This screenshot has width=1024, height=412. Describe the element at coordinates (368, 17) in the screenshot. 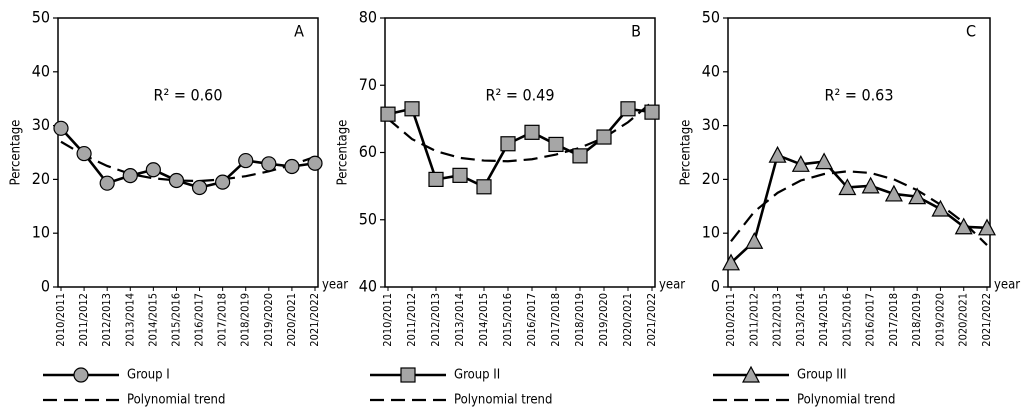

I see `y-tick-label: 80` at that location.